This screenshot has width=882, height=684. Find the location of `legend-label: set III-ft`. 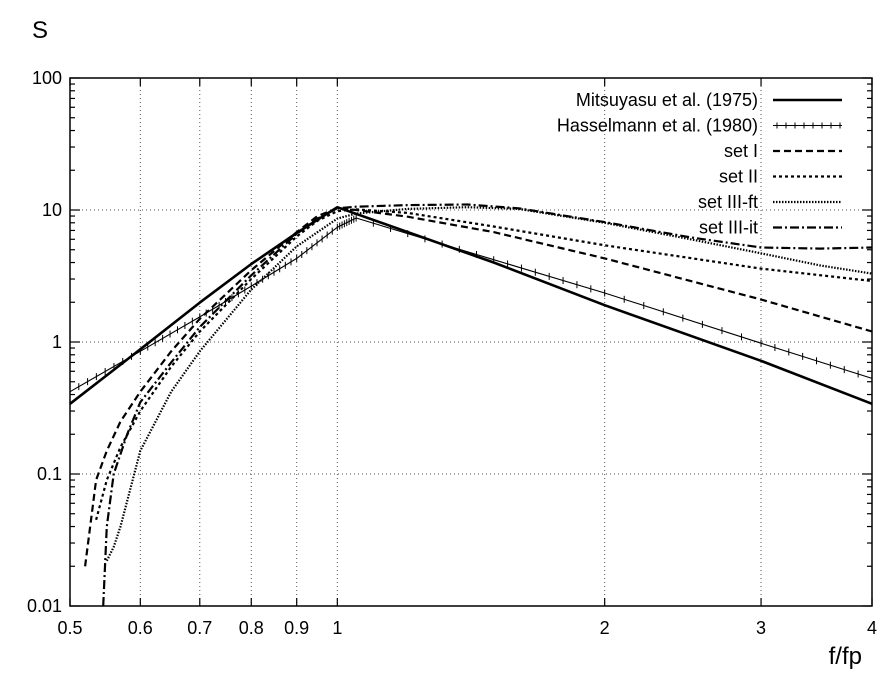

legend-label: set III-ft is located at coordinates (728, 202).